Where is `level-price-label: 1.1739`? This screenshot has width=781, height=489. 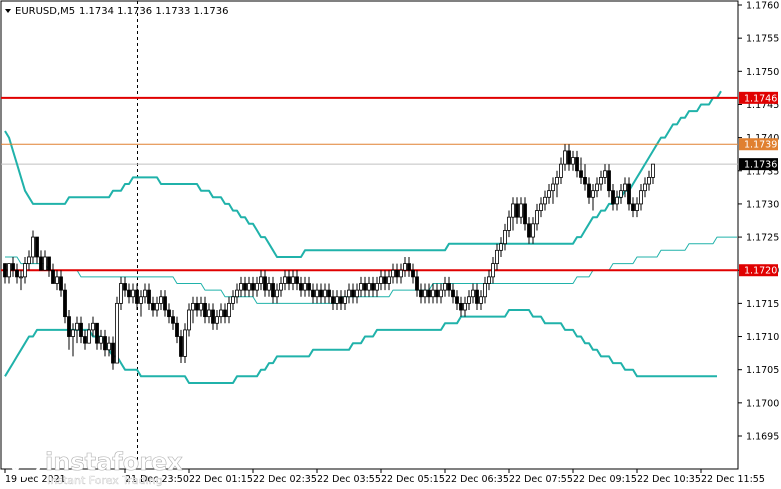 level-price-label: 1.1739 is located at coordinates (760, 145).